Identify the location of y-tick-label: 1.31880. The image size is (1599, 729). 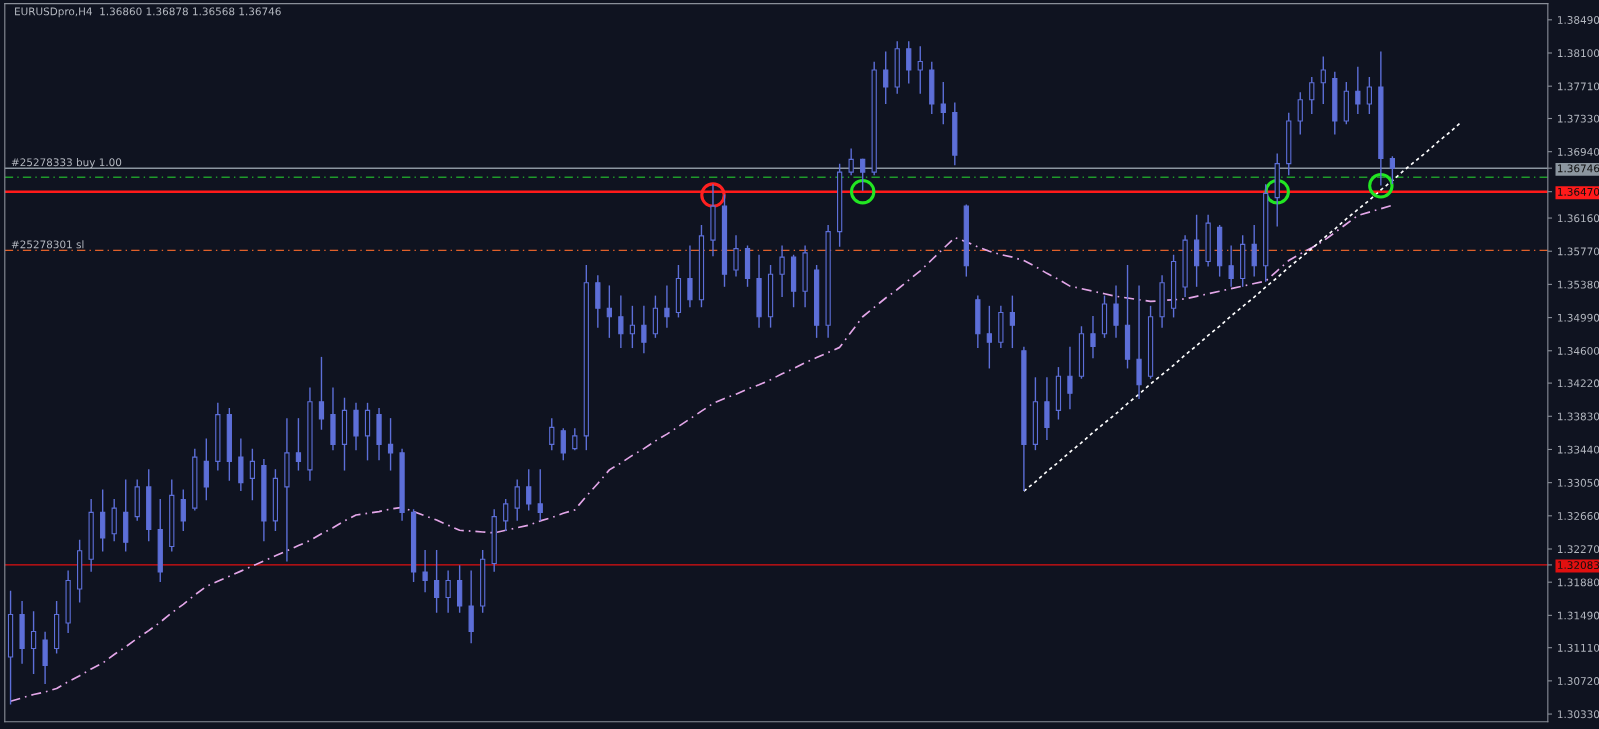
(1578, 582).